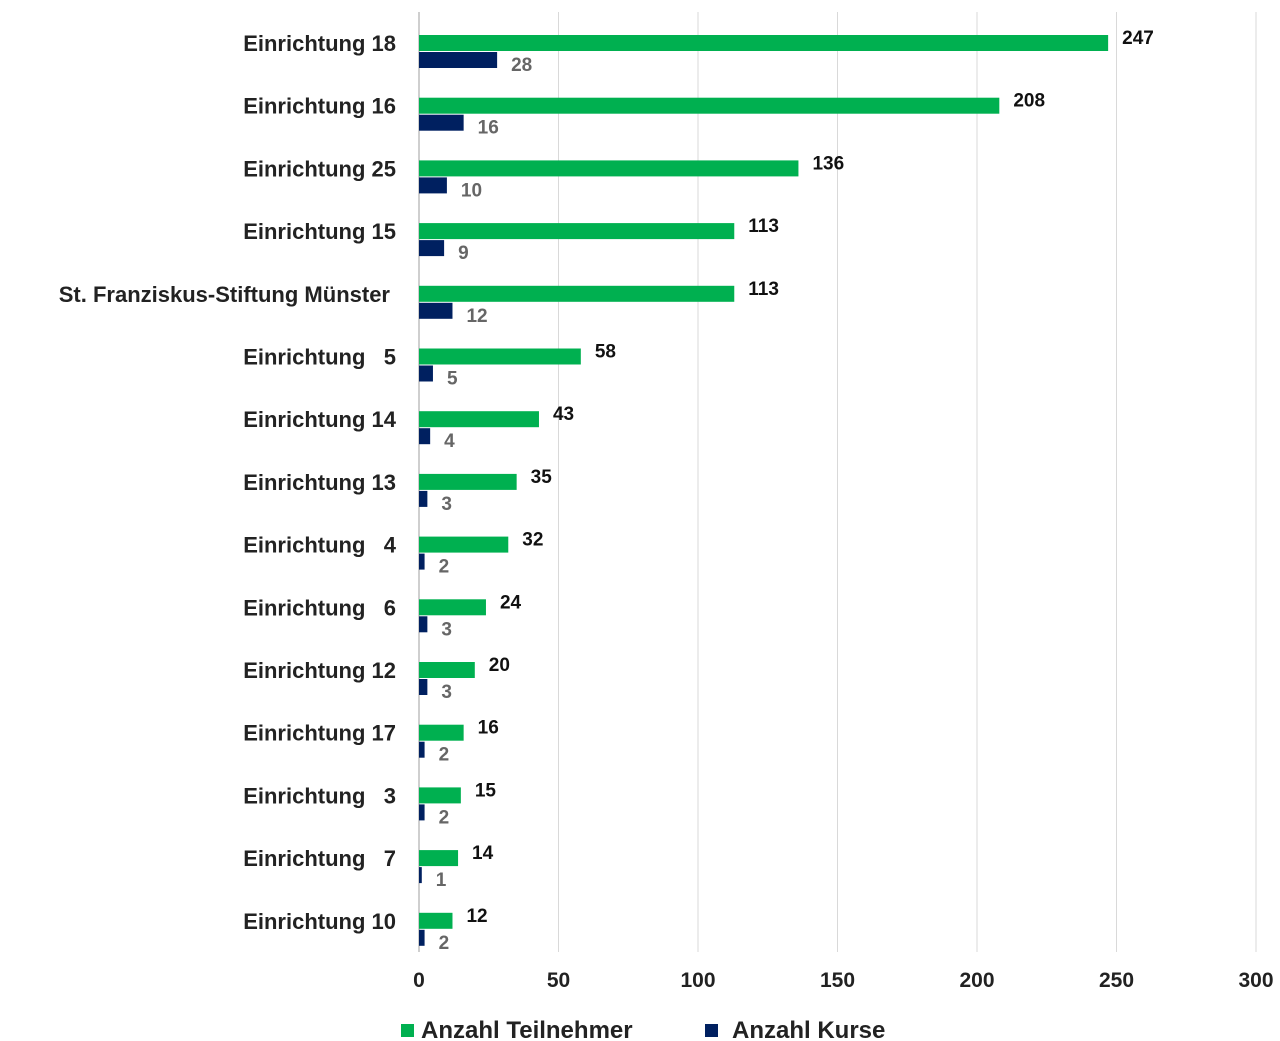 The image size is (1280, 1041). I want to click on data-label-kurse: 16, so click(488, 128).